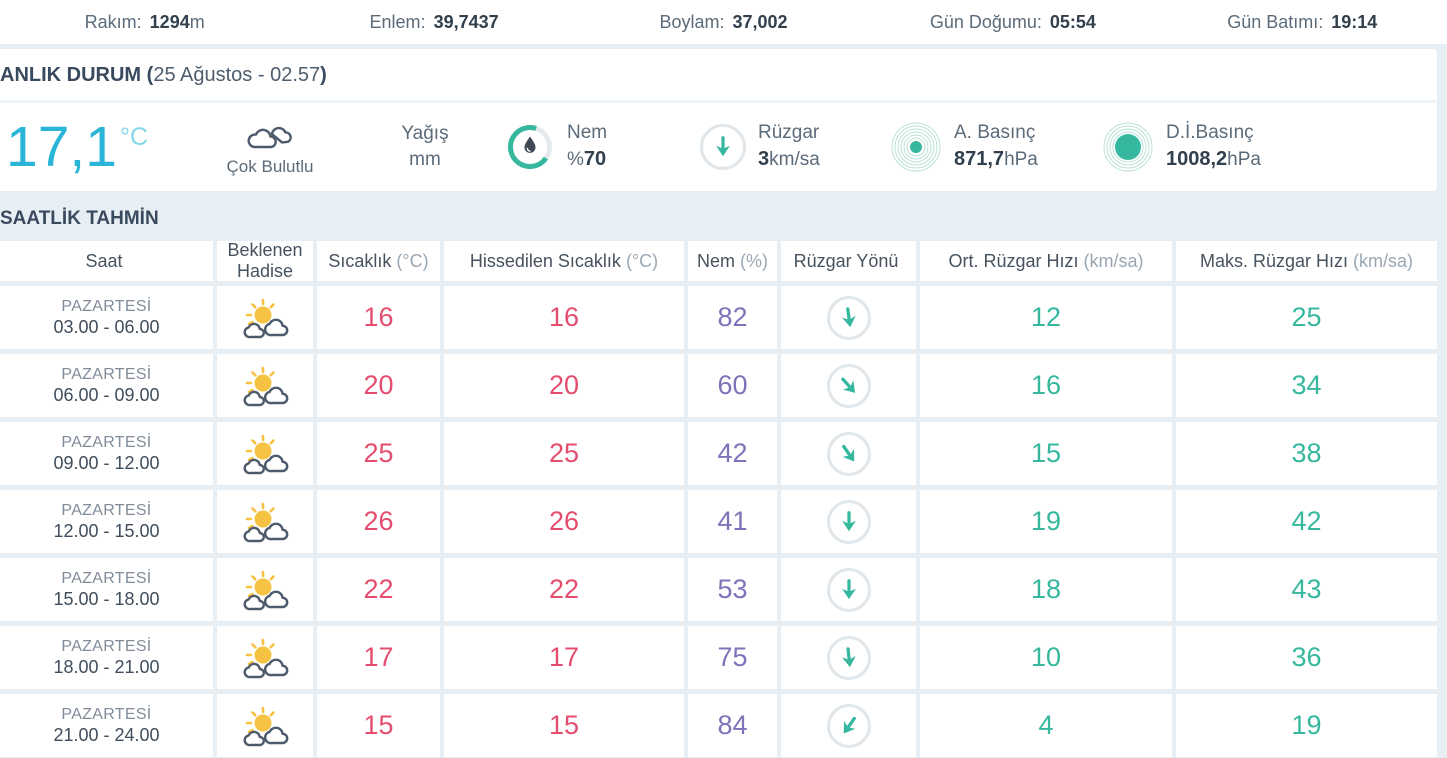  What do you see at coordinates (79, 218) in the screenshot?
I see `hourly-section-title: SAATLİK TAHMİN` at bounding box center [79, 218].